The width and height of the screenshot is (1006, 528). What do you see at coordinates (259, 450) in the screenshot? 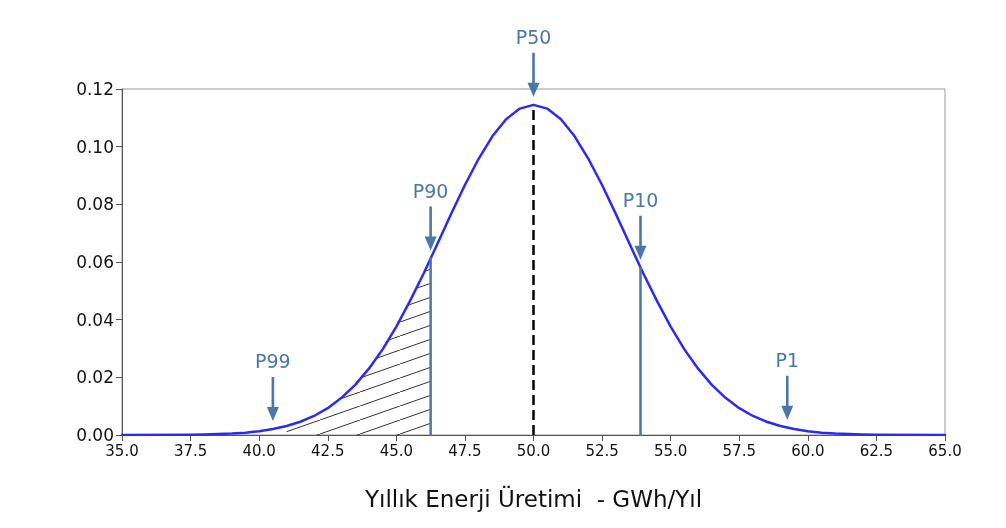
I see `x-tick-label: 40.0` at bounding box center [259, 450].